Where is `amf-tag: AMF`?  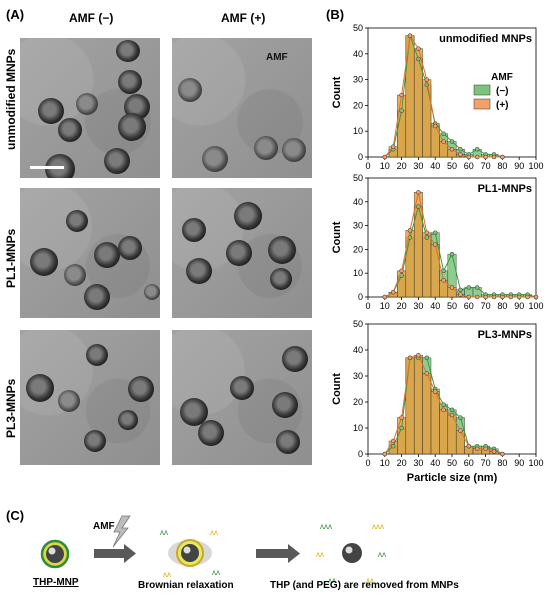 amf-tag: AMF is located at coordinates (277, 57).